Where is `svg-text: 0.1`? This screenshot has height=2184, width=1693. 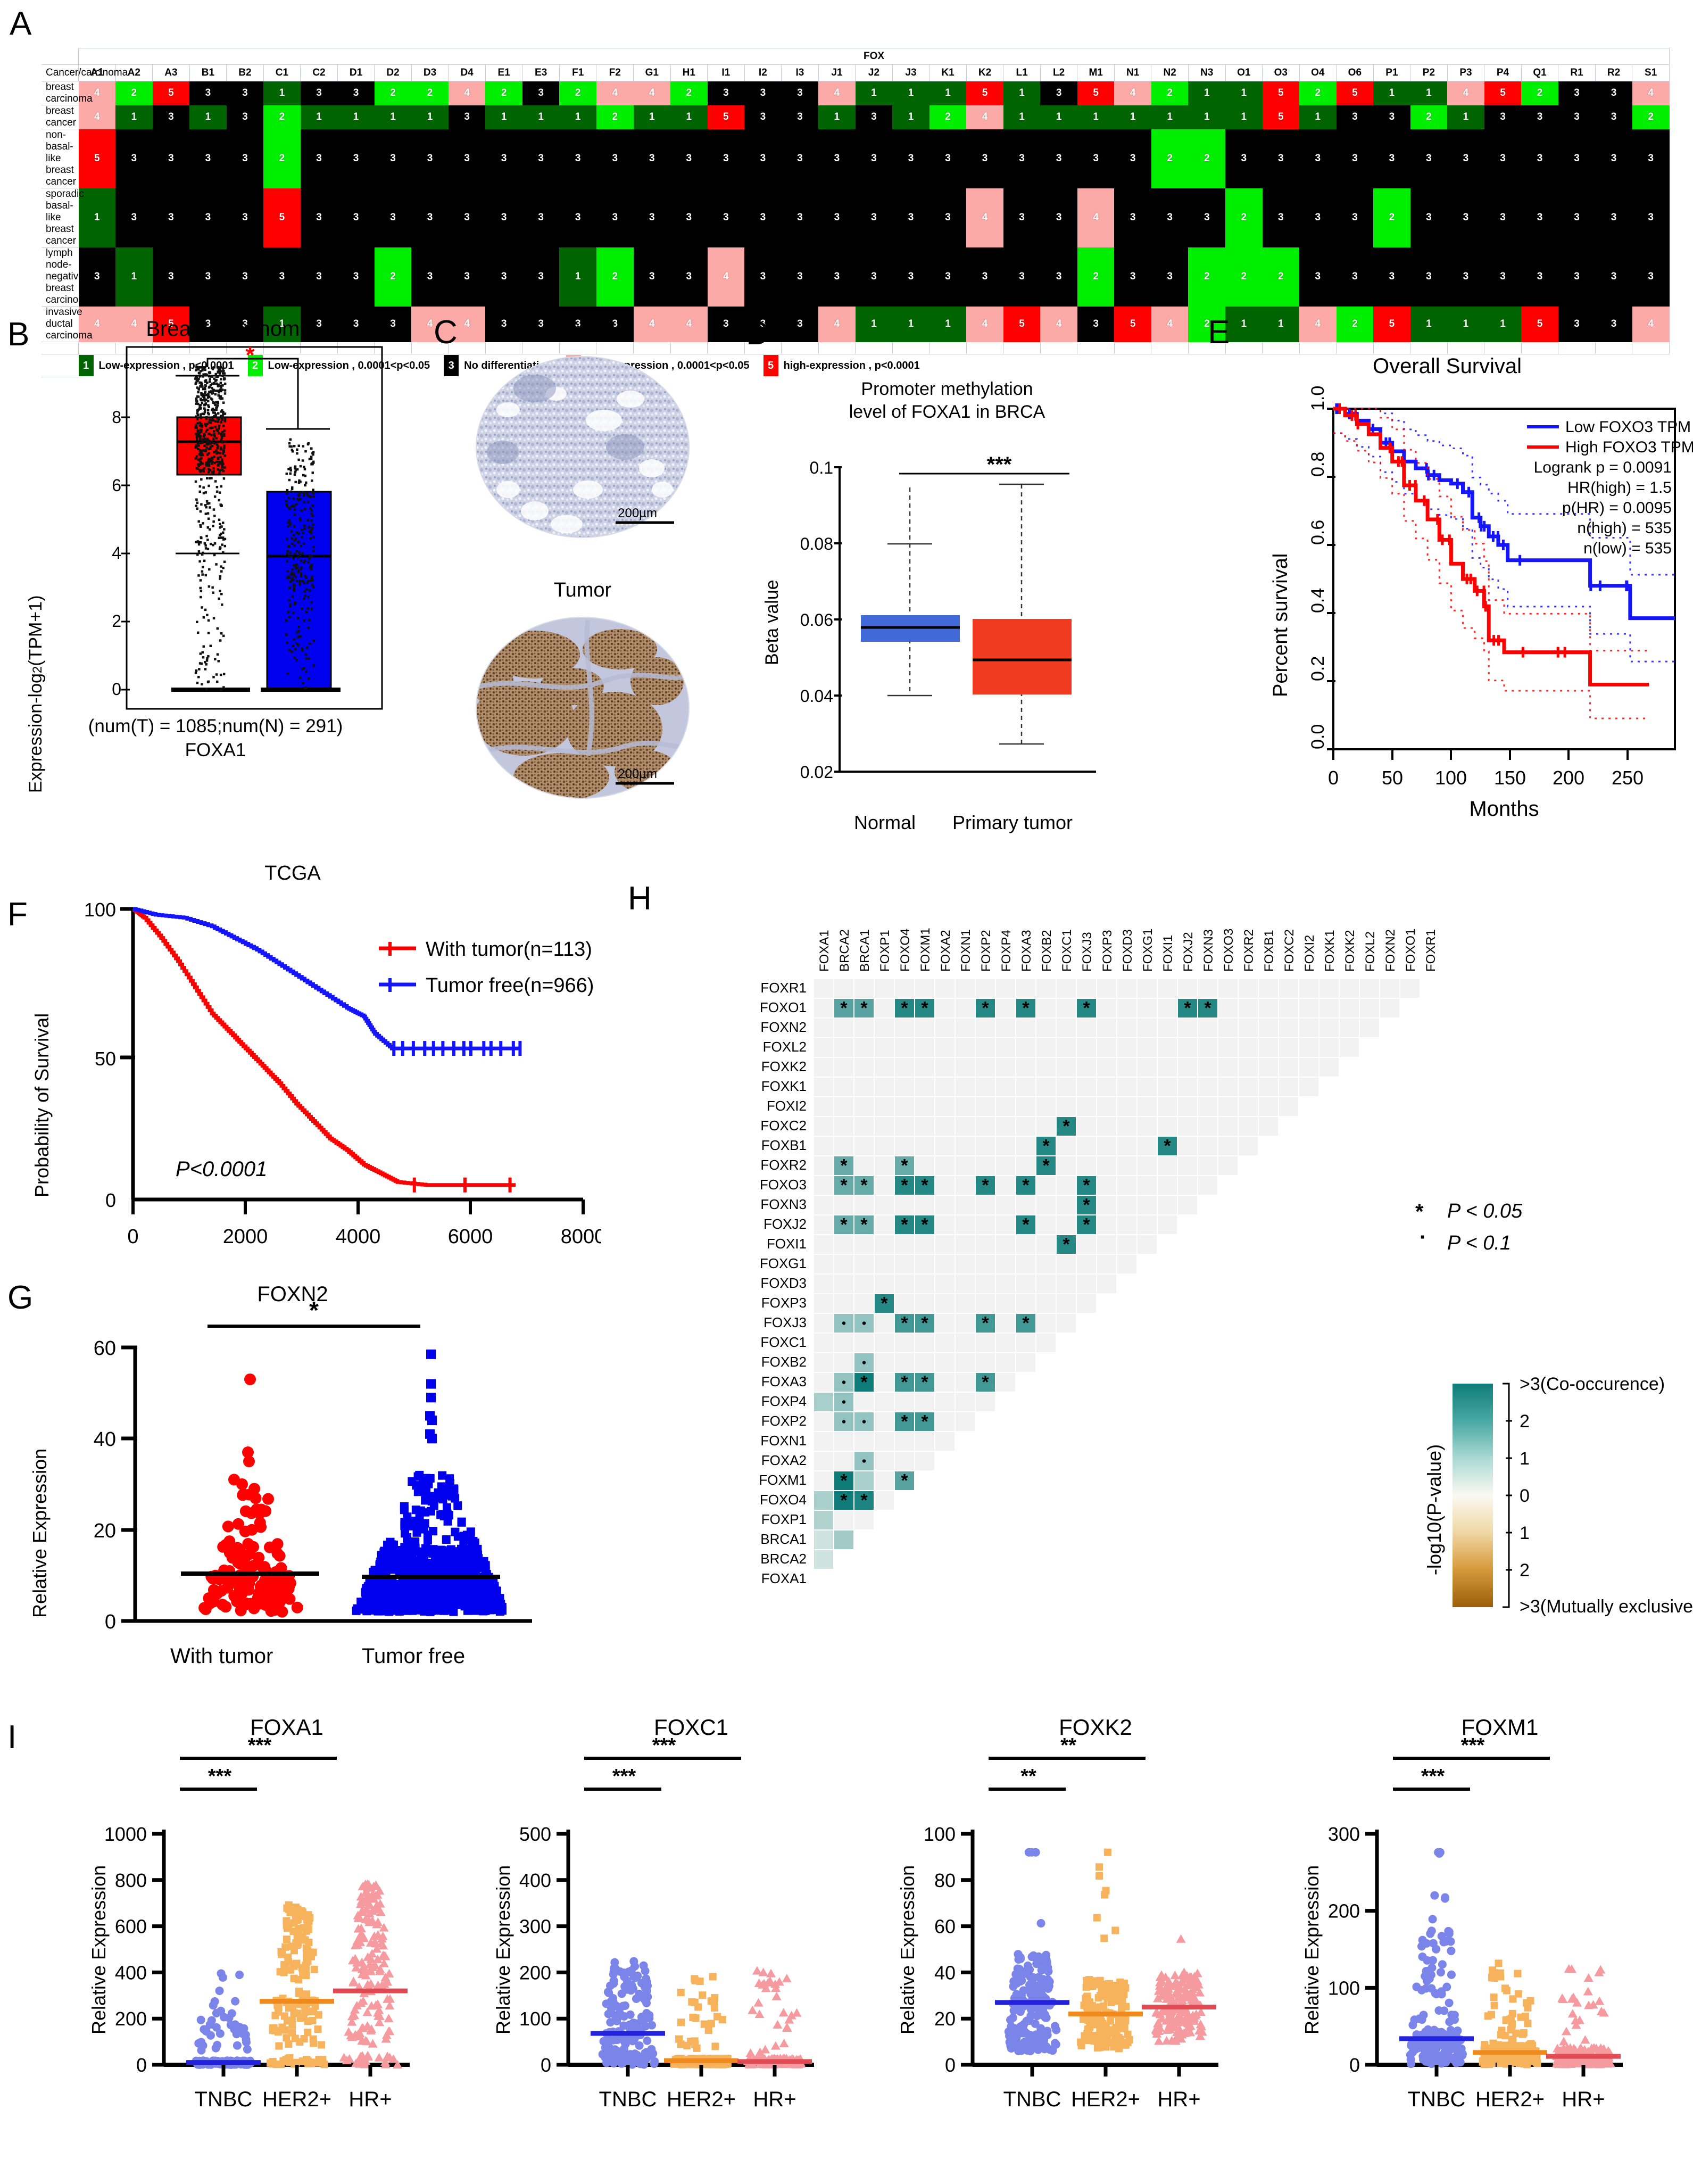 svg-text: 0.1 is located at coordinates (821, 468).